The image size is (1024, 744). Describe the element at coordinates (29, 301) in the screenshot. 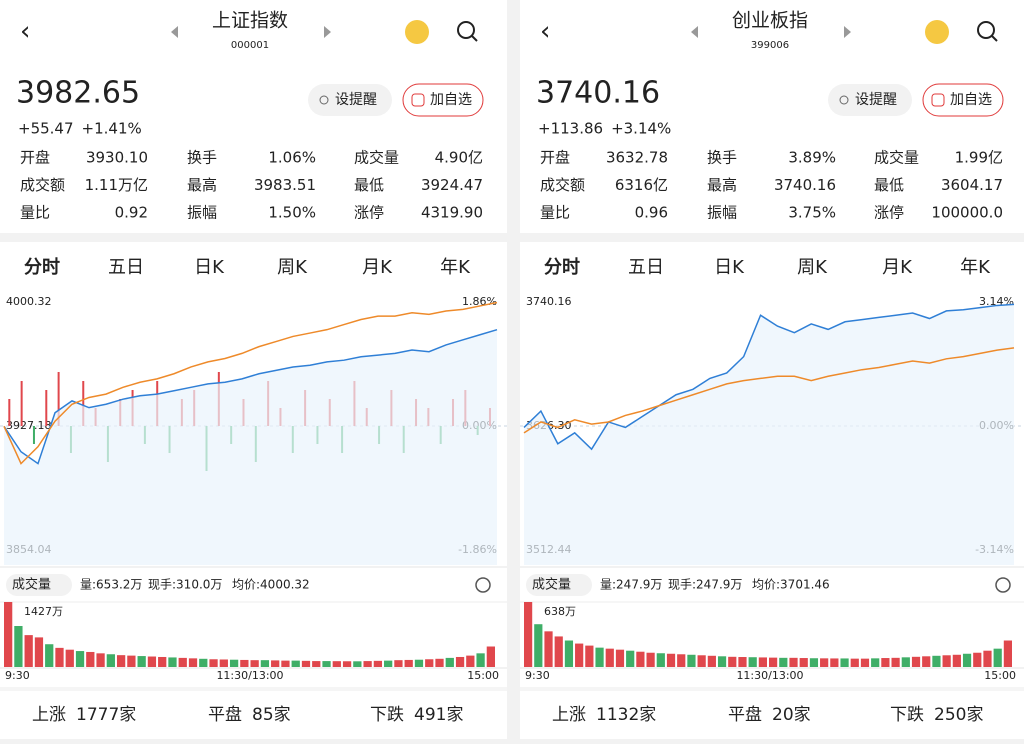

I see `y-tick-label: 4000.32` at that location.